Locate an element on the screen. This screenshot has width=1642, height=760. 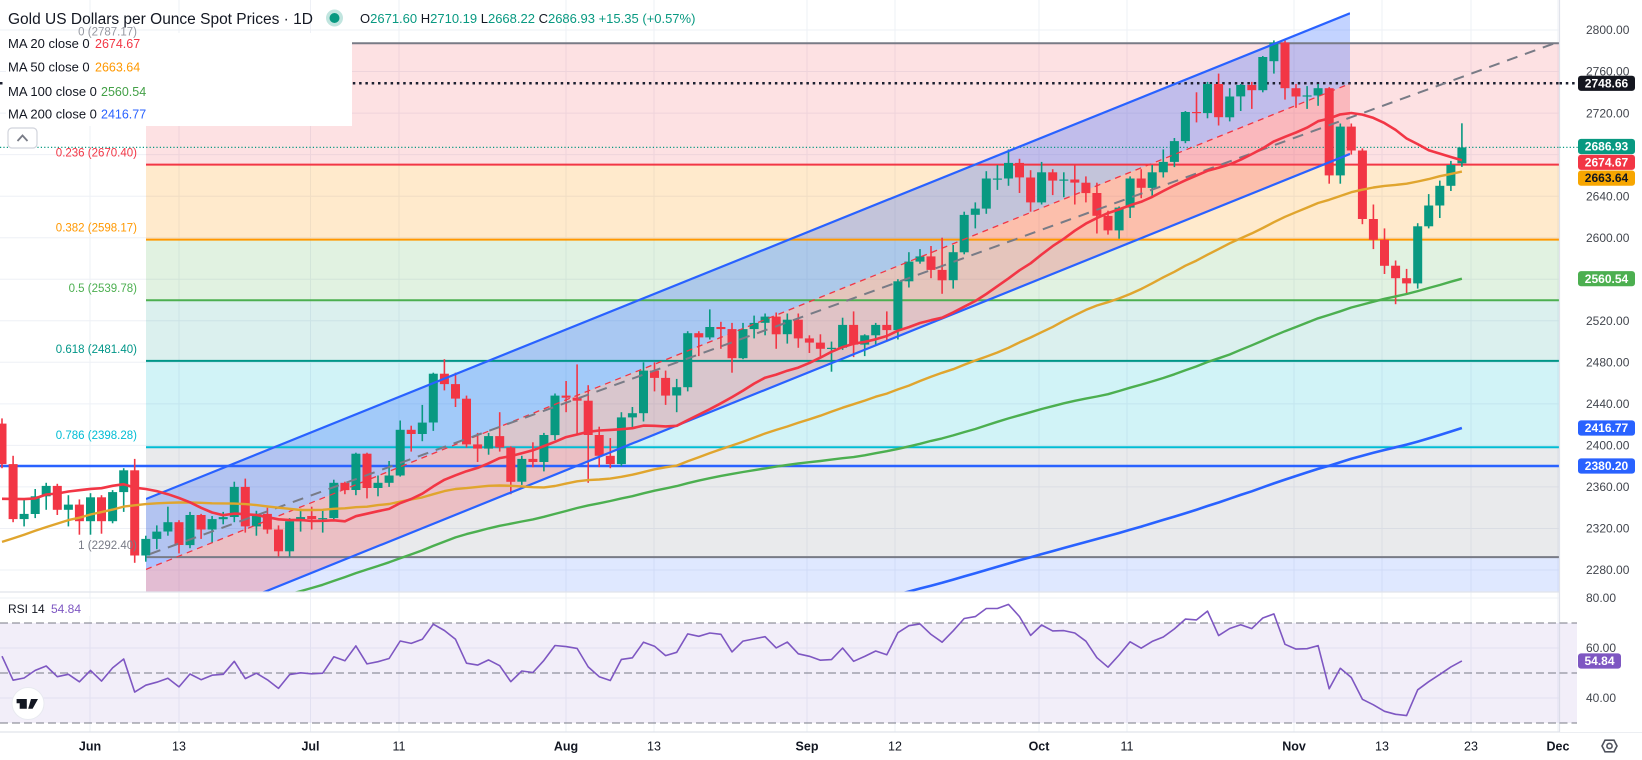
svg-text: MA 20 close 0 is located at coordinates (49, 43).